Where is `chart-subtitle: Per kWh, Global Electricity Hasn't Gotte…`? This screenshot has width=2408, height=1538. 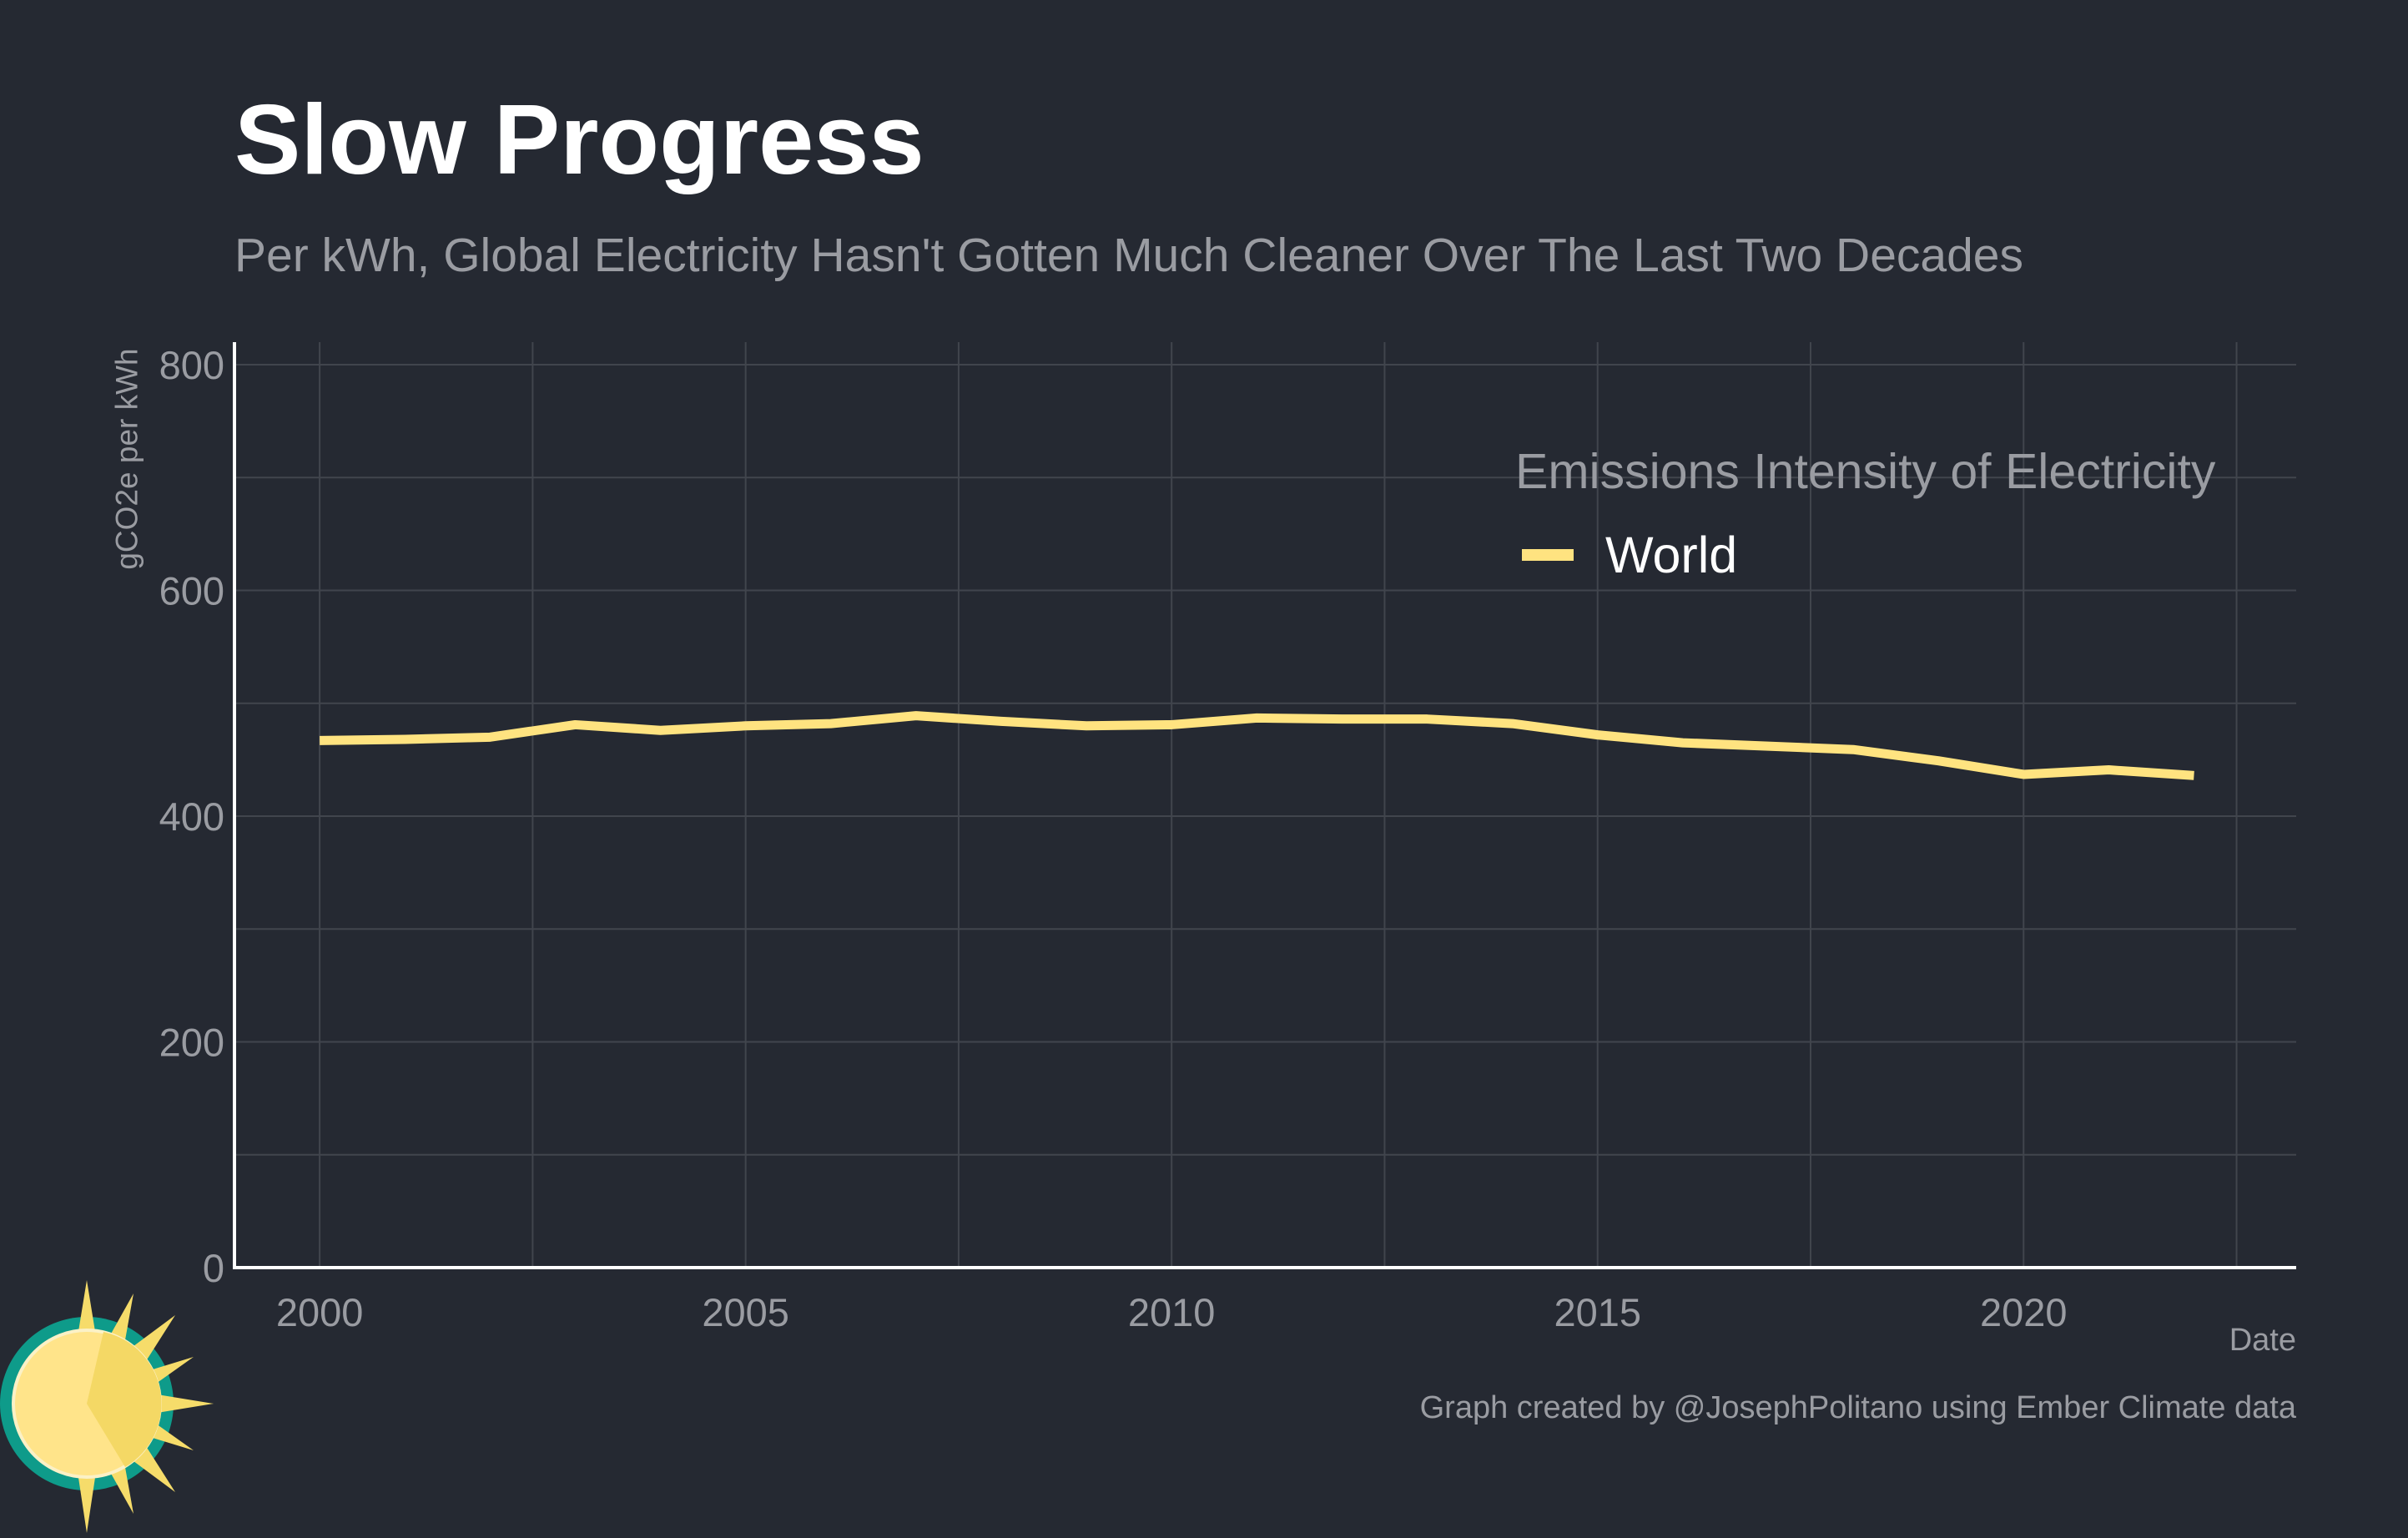
chart-subtitle: Per kWh, Global Electricity Hasn't Gotte… is located at coordinates (1129, 255).